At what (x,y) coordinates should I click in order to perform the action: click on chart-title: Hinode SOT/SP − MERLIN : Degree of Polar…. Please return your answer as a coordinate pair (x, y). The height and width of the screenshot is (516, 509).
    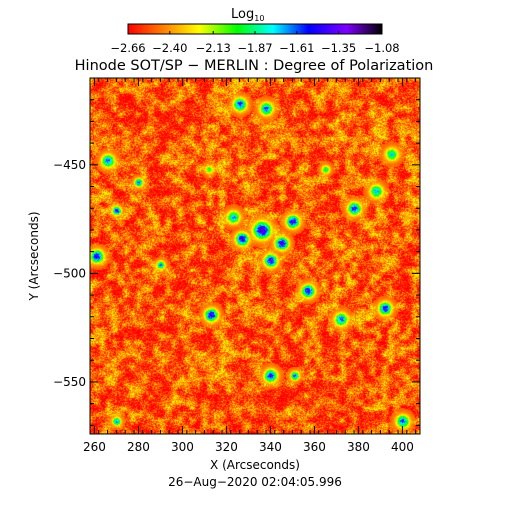
    Looking at the image, I should click on (254, 66).